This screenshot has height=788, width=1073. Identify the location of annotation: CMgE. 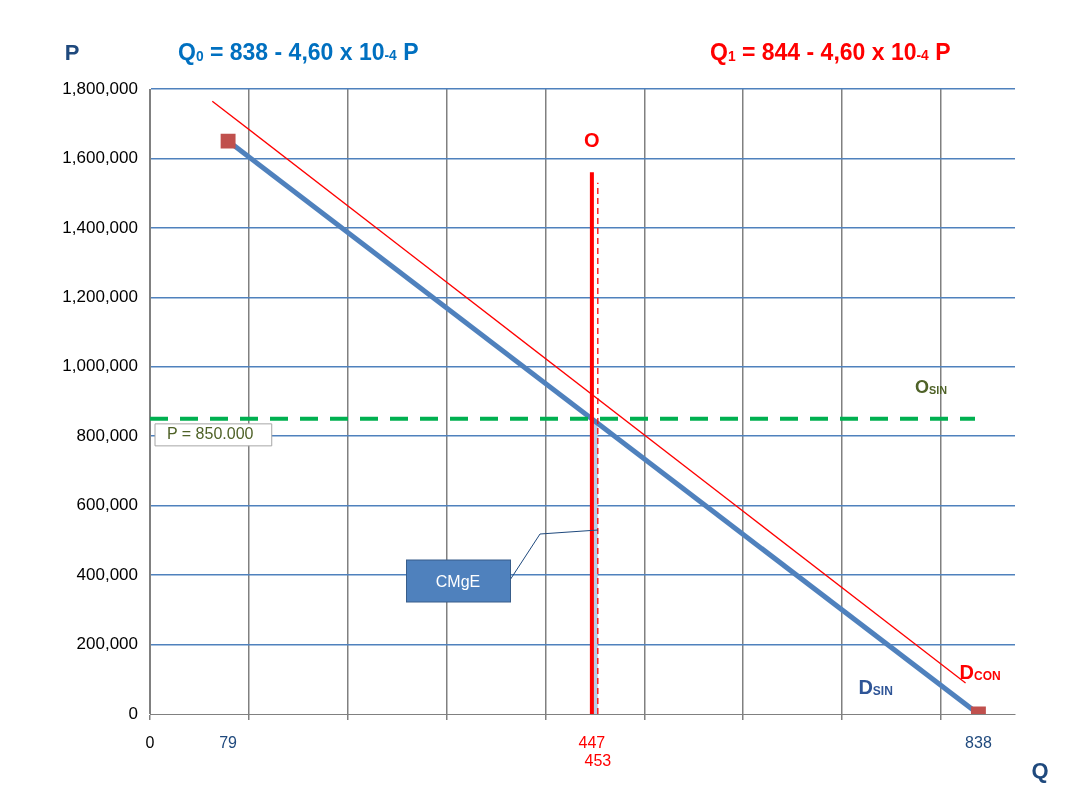
(458, 582).